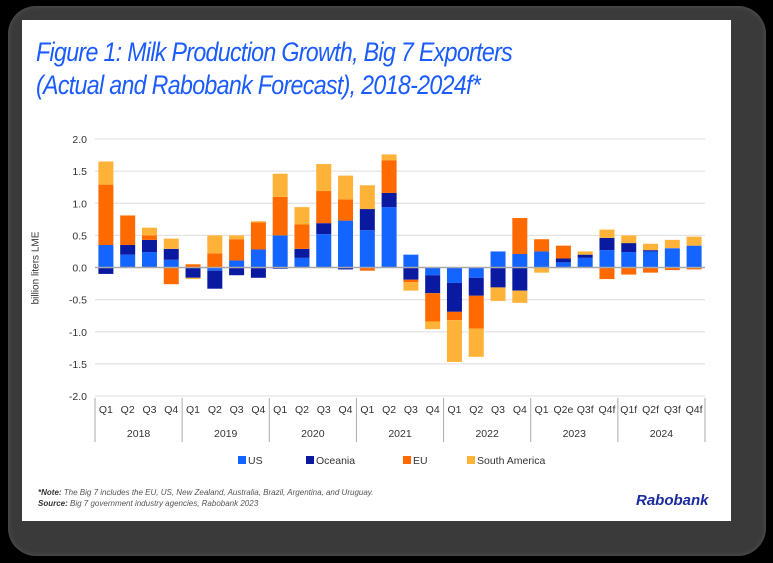  I want to click on x-tick-label: Q4f, so click(606, 410).